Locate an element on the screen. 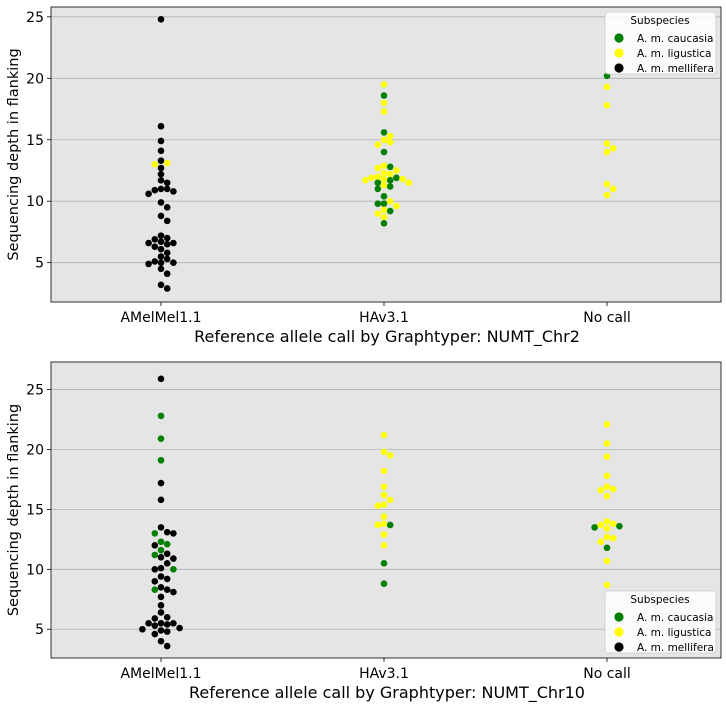 The width and height of the screenshot is (726, 707). y-tick-label: 5 is located at coordinates (39, 630).